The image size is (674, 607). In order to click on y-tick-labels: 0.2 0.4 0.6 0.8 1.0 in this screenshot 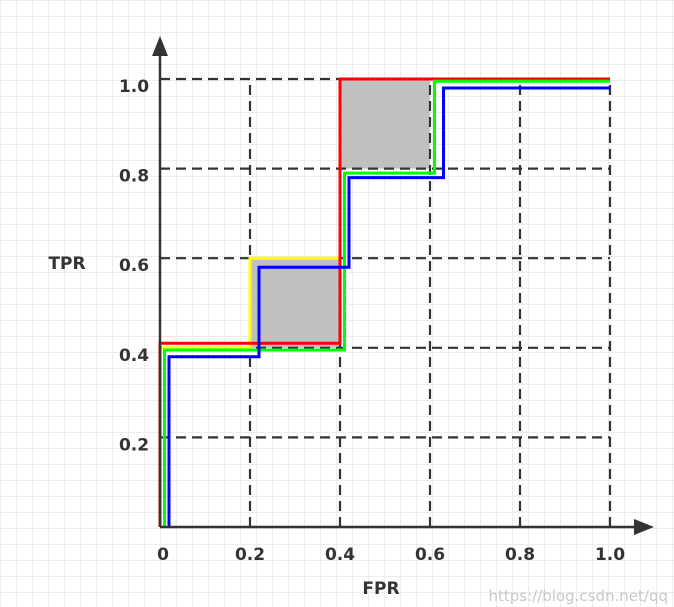, I will do `click(134, 266)`.